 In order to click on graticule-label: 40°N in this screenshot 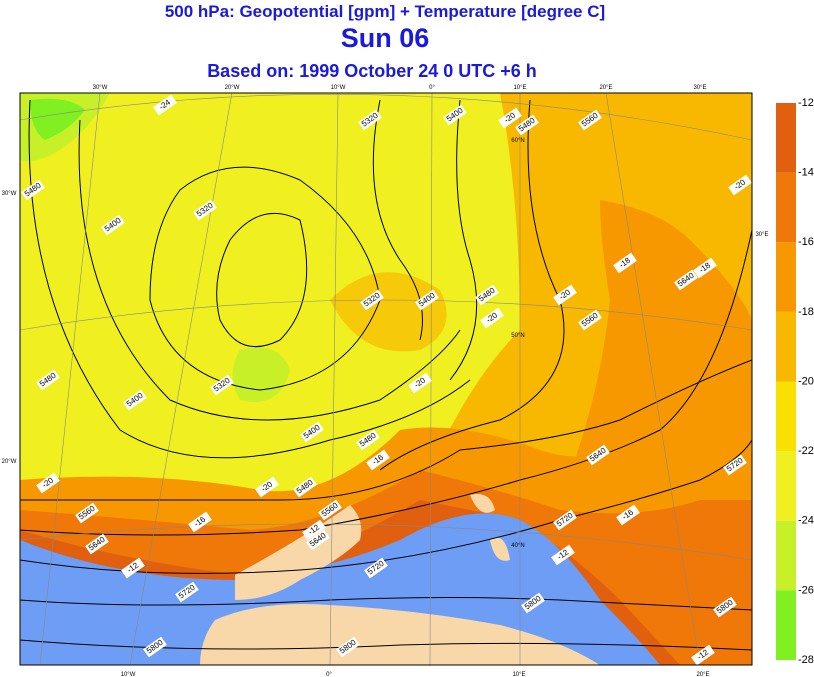, I will do `click(517, 546)`.